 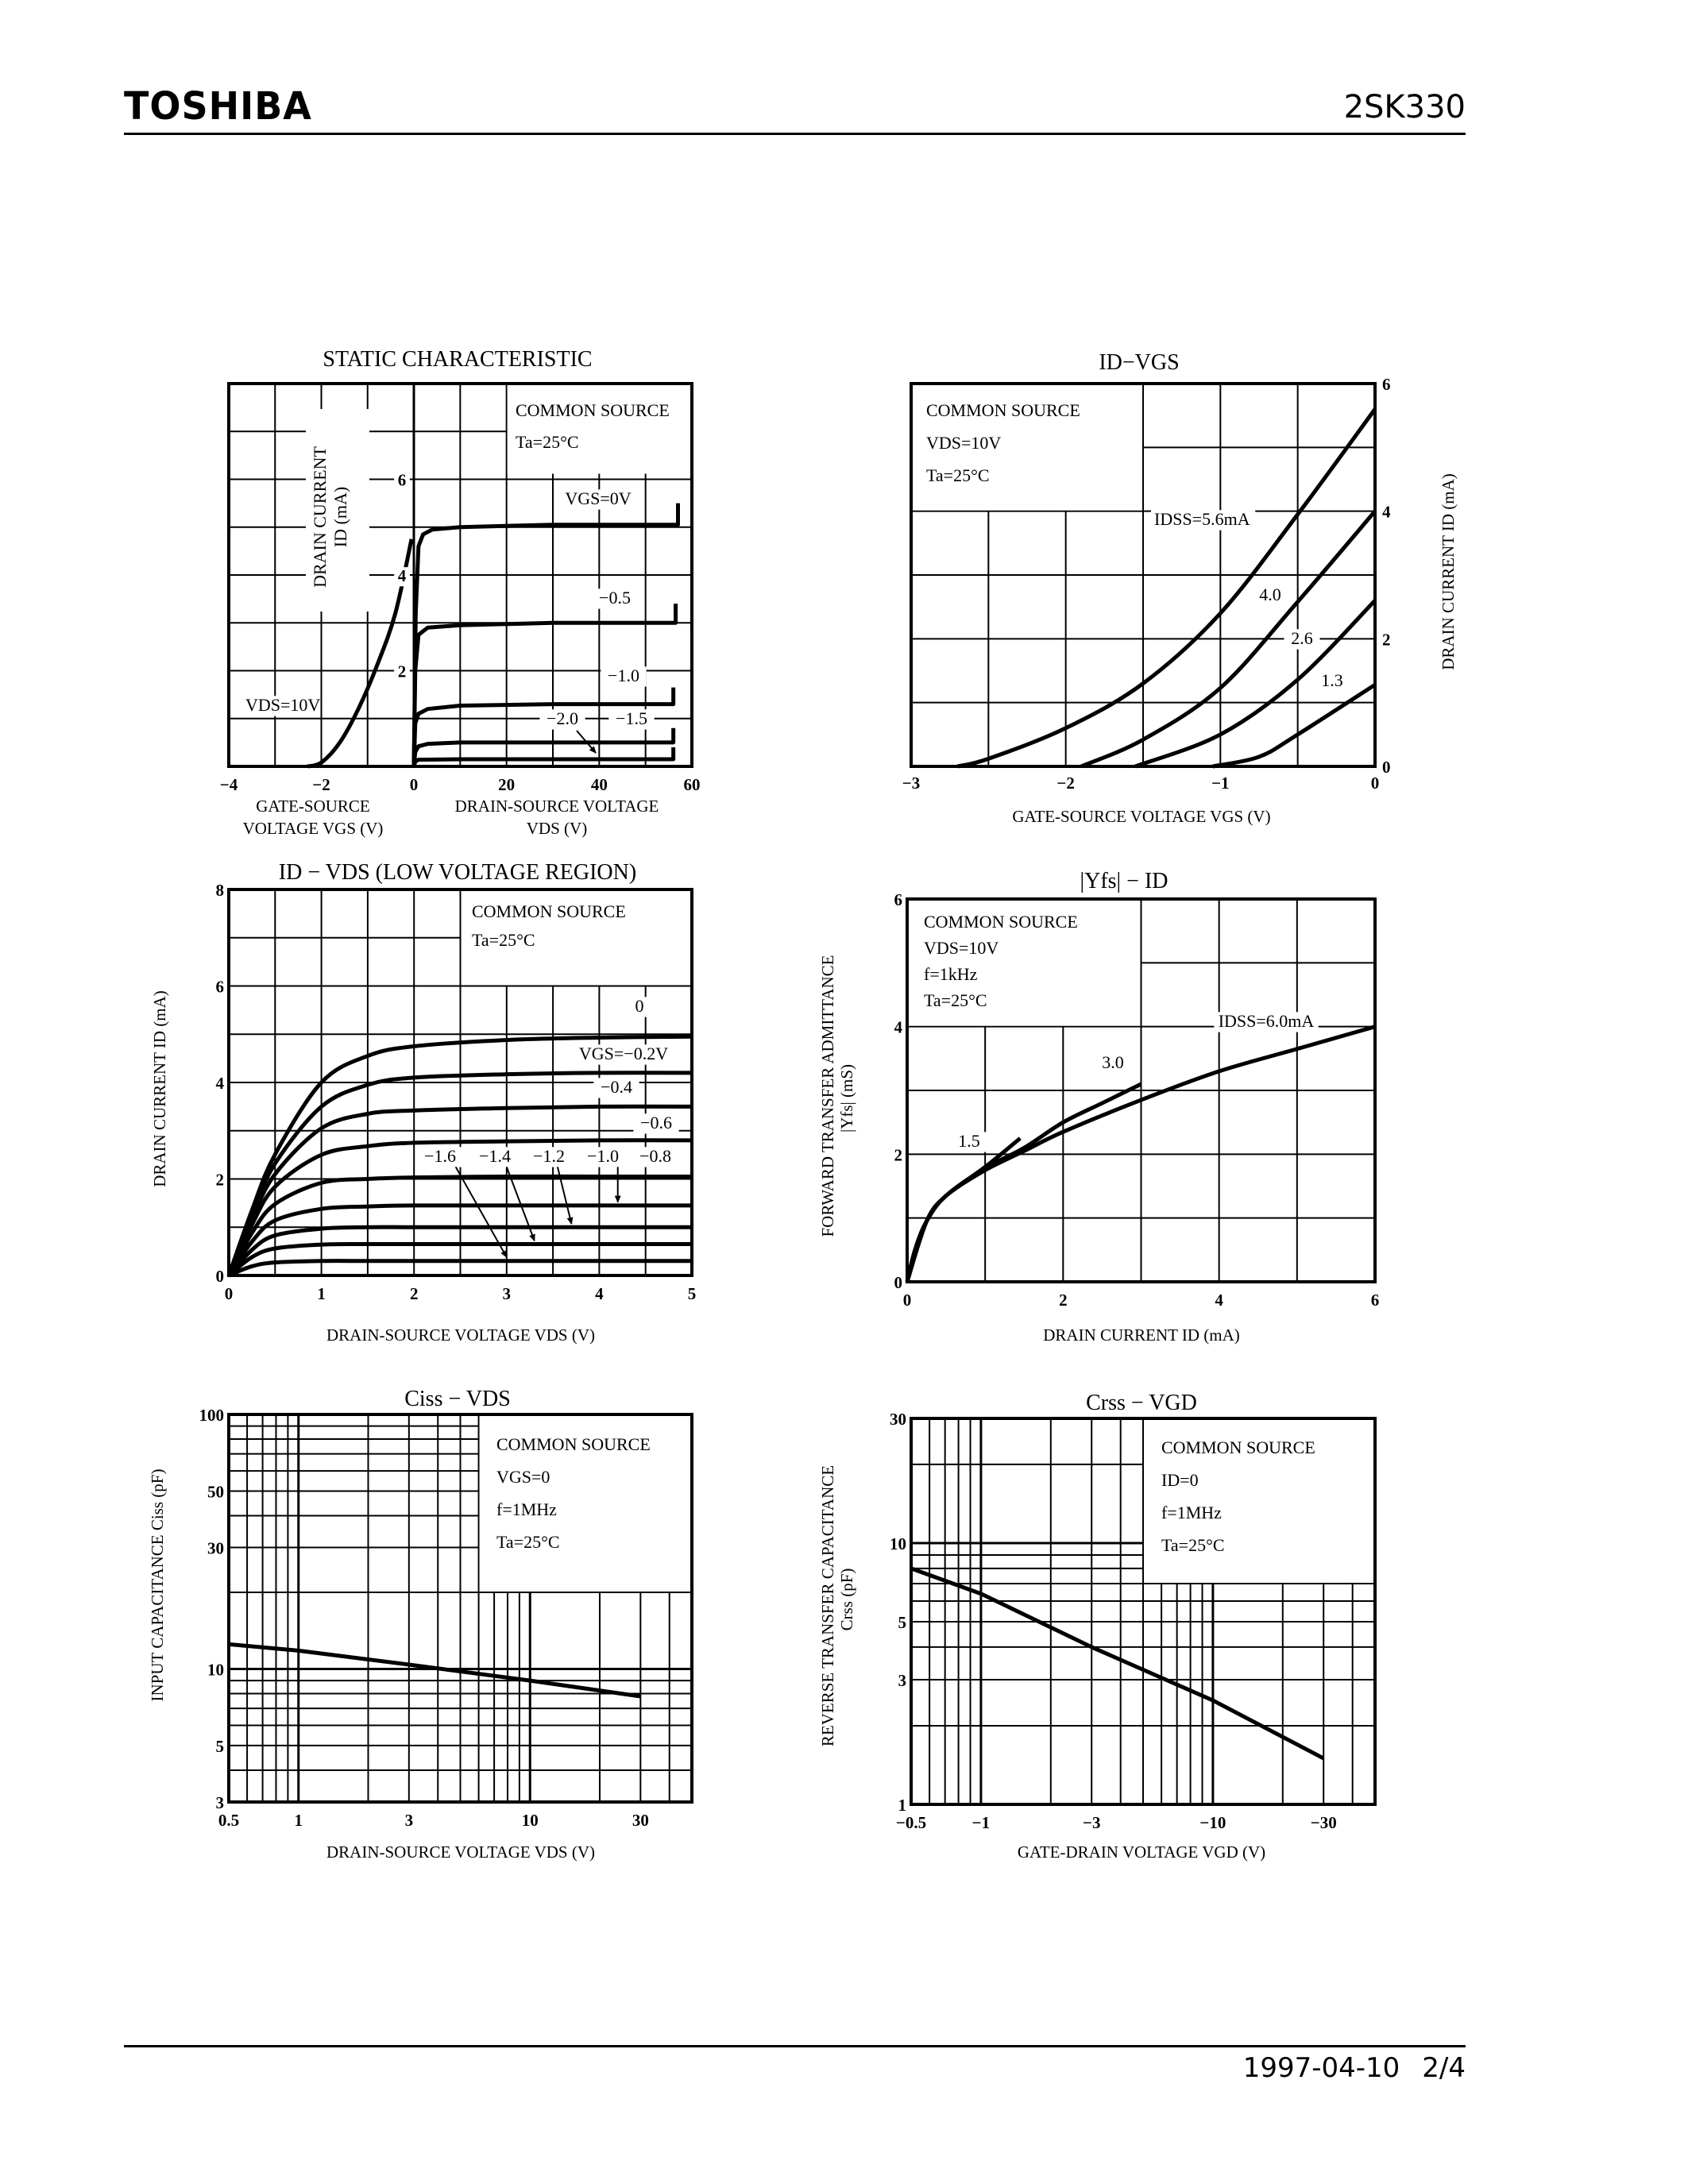 I want to click on page-number: 2/4, so click(x=1444, y=2068).